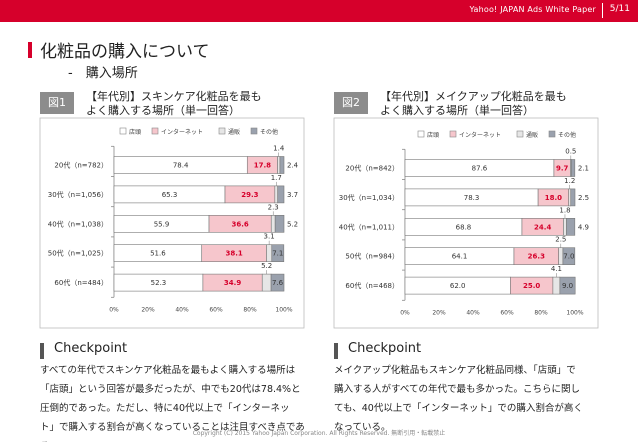 The width and height of the screenshot is (638, 442). I want to click on figure-2-title-line1: 【年代別】メイクアップ化粧品を最も, so click(473, 96).